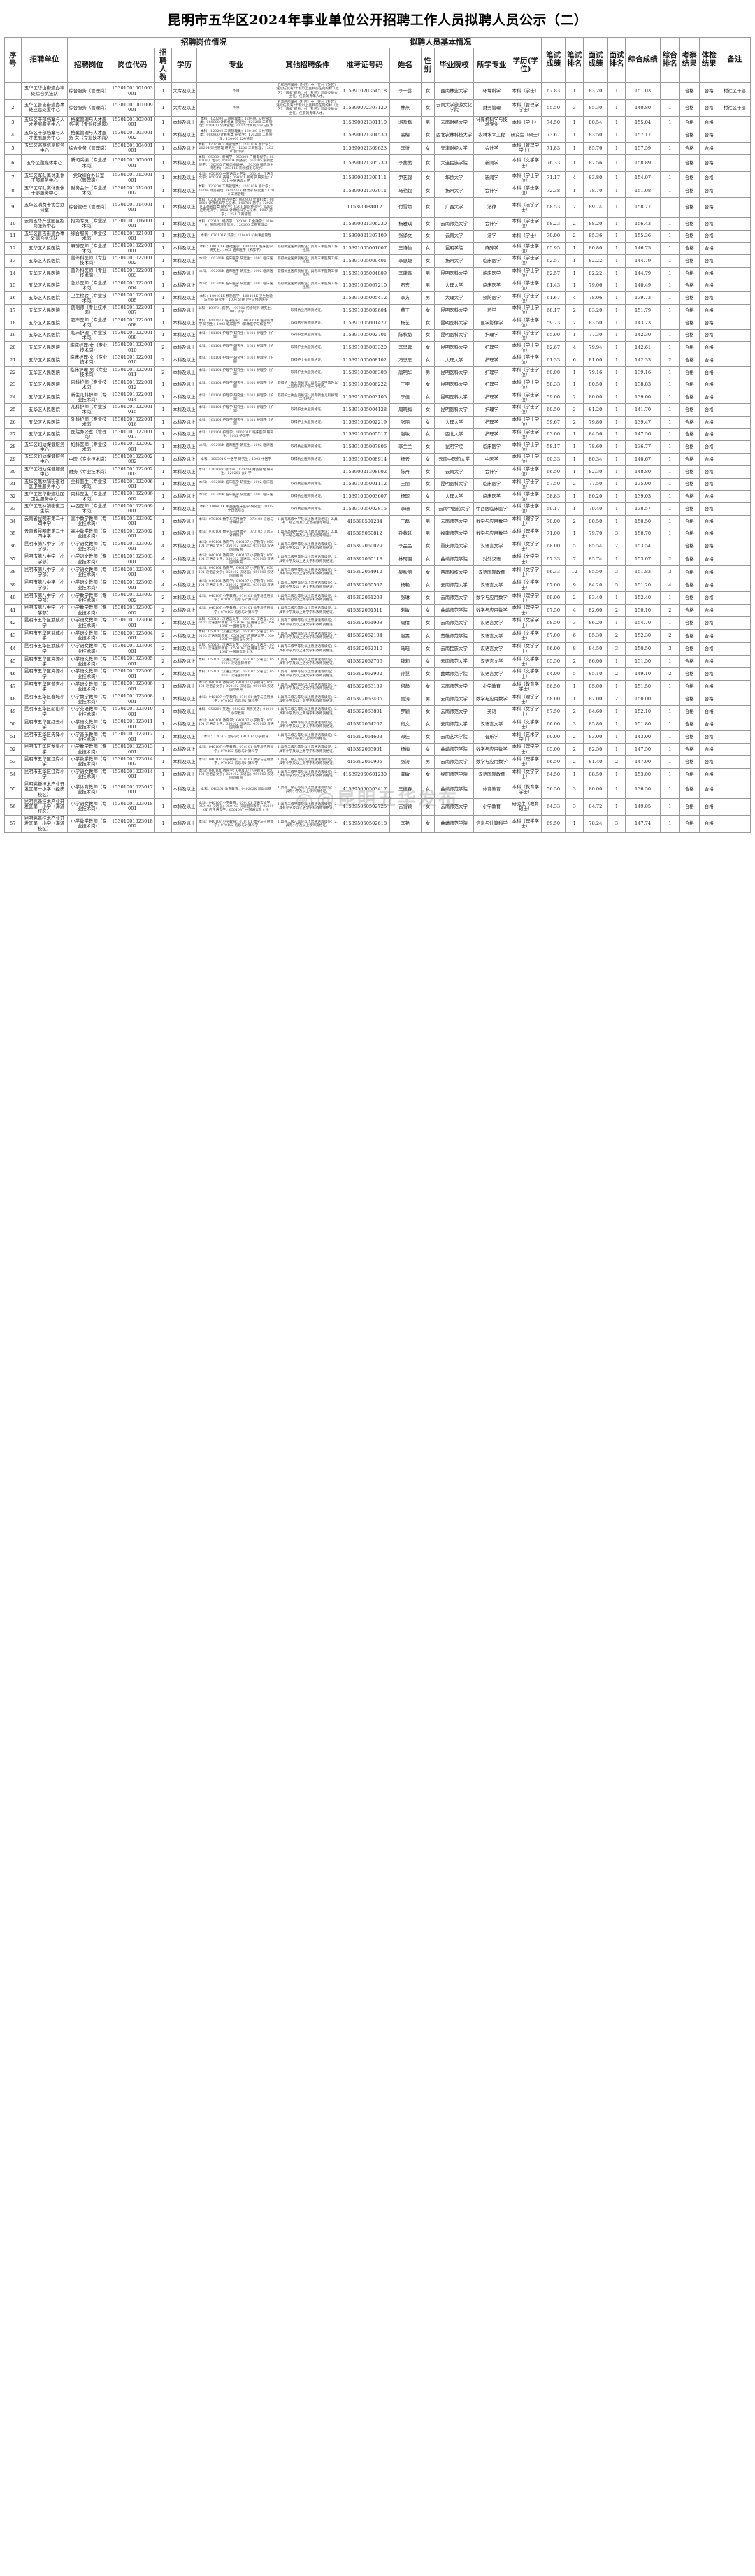 This screenshot has width=755, height=2576. What do you see at coordinates (44, 762) in the screenshot?
I see `row-unit: 昆明市五华区江岸小学` at bounding box center [44, 762].